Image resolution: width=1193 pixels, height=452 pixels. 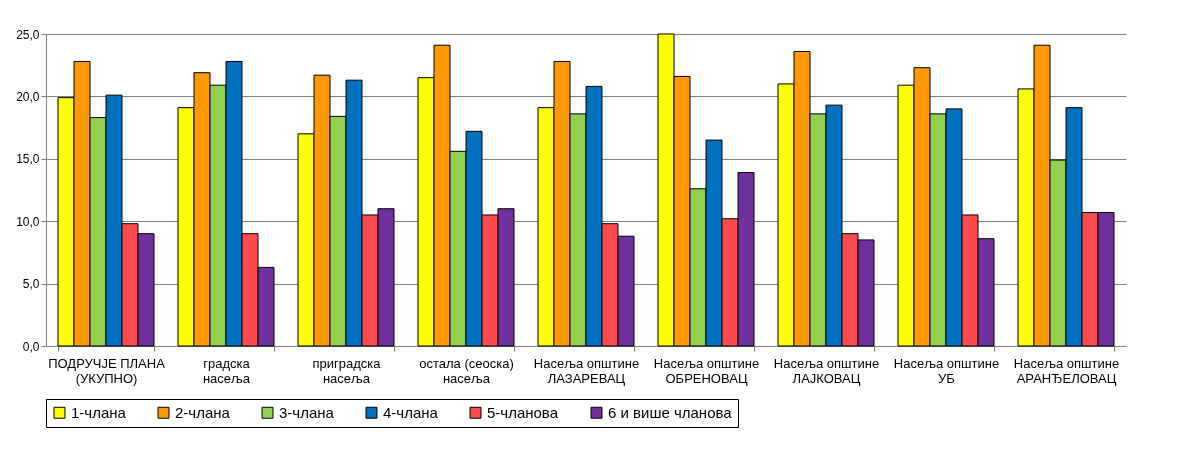 I want to click on legend-label: 1-члана, so click(x=99, y=412).